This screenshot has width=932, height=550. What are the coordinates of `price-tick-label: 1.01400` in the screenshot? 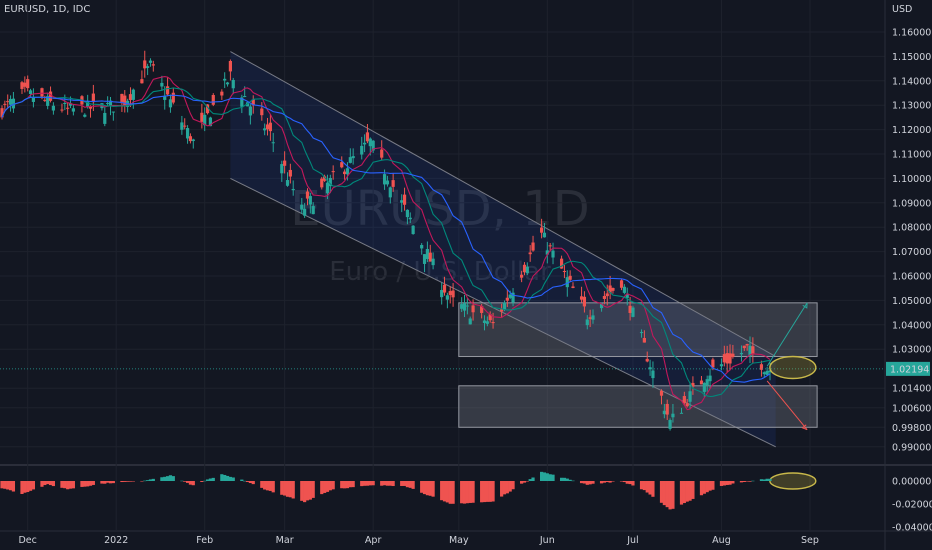 It's located at (911, 389).